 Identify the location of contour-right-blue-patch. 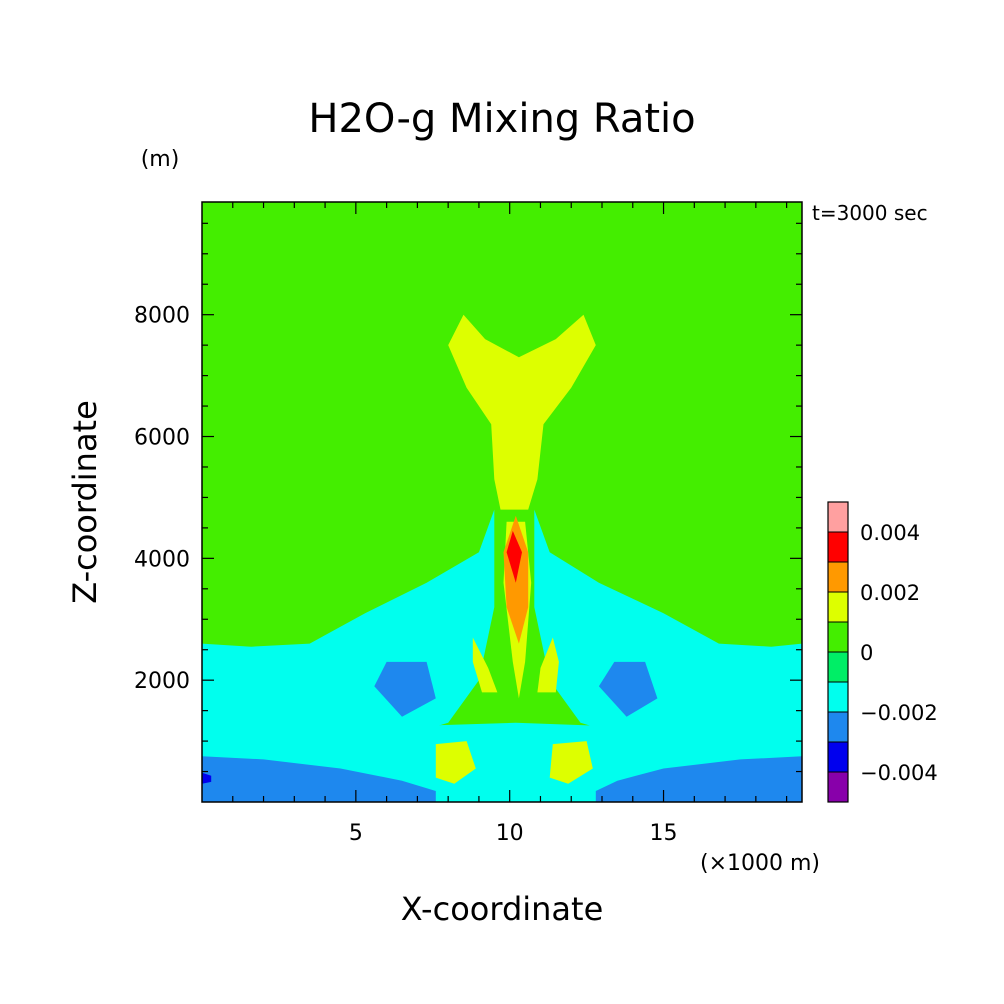
(628, 689).